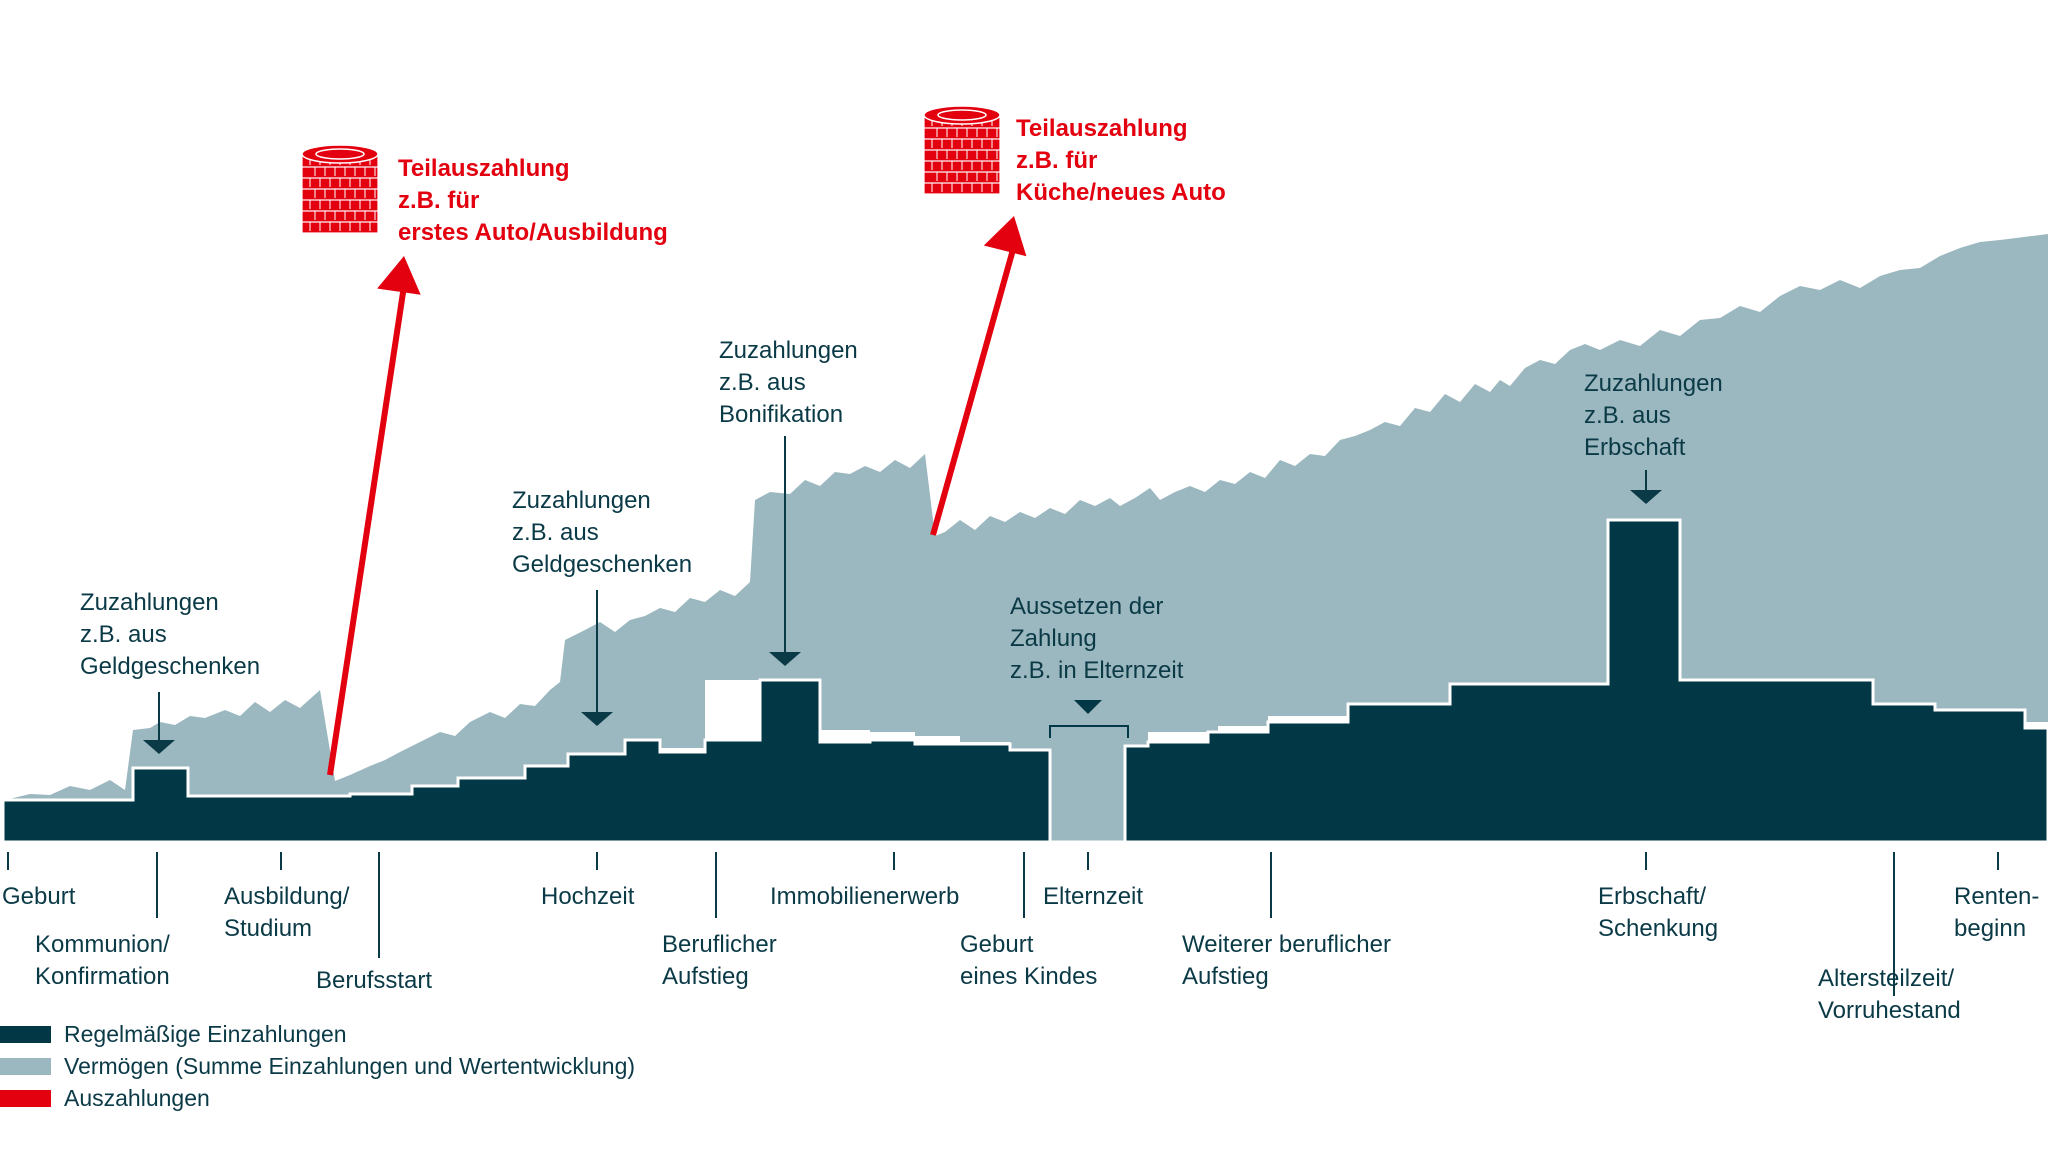 This screenshot has height=1152, width=2048. I want to click on legend-label-regular: Regelmäßige Einzahlungen, so click(205, 1033).